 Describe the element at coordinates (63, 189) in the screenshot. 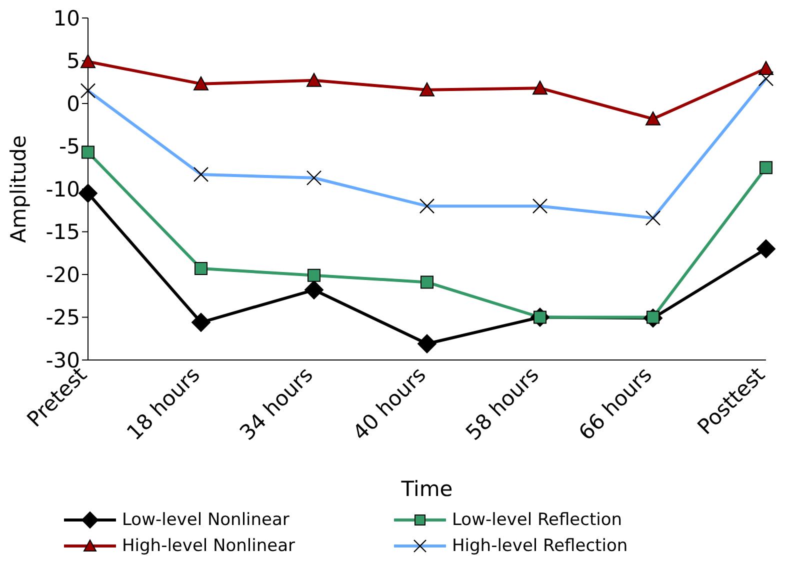

I see `y-tick-label: -10` at that location.